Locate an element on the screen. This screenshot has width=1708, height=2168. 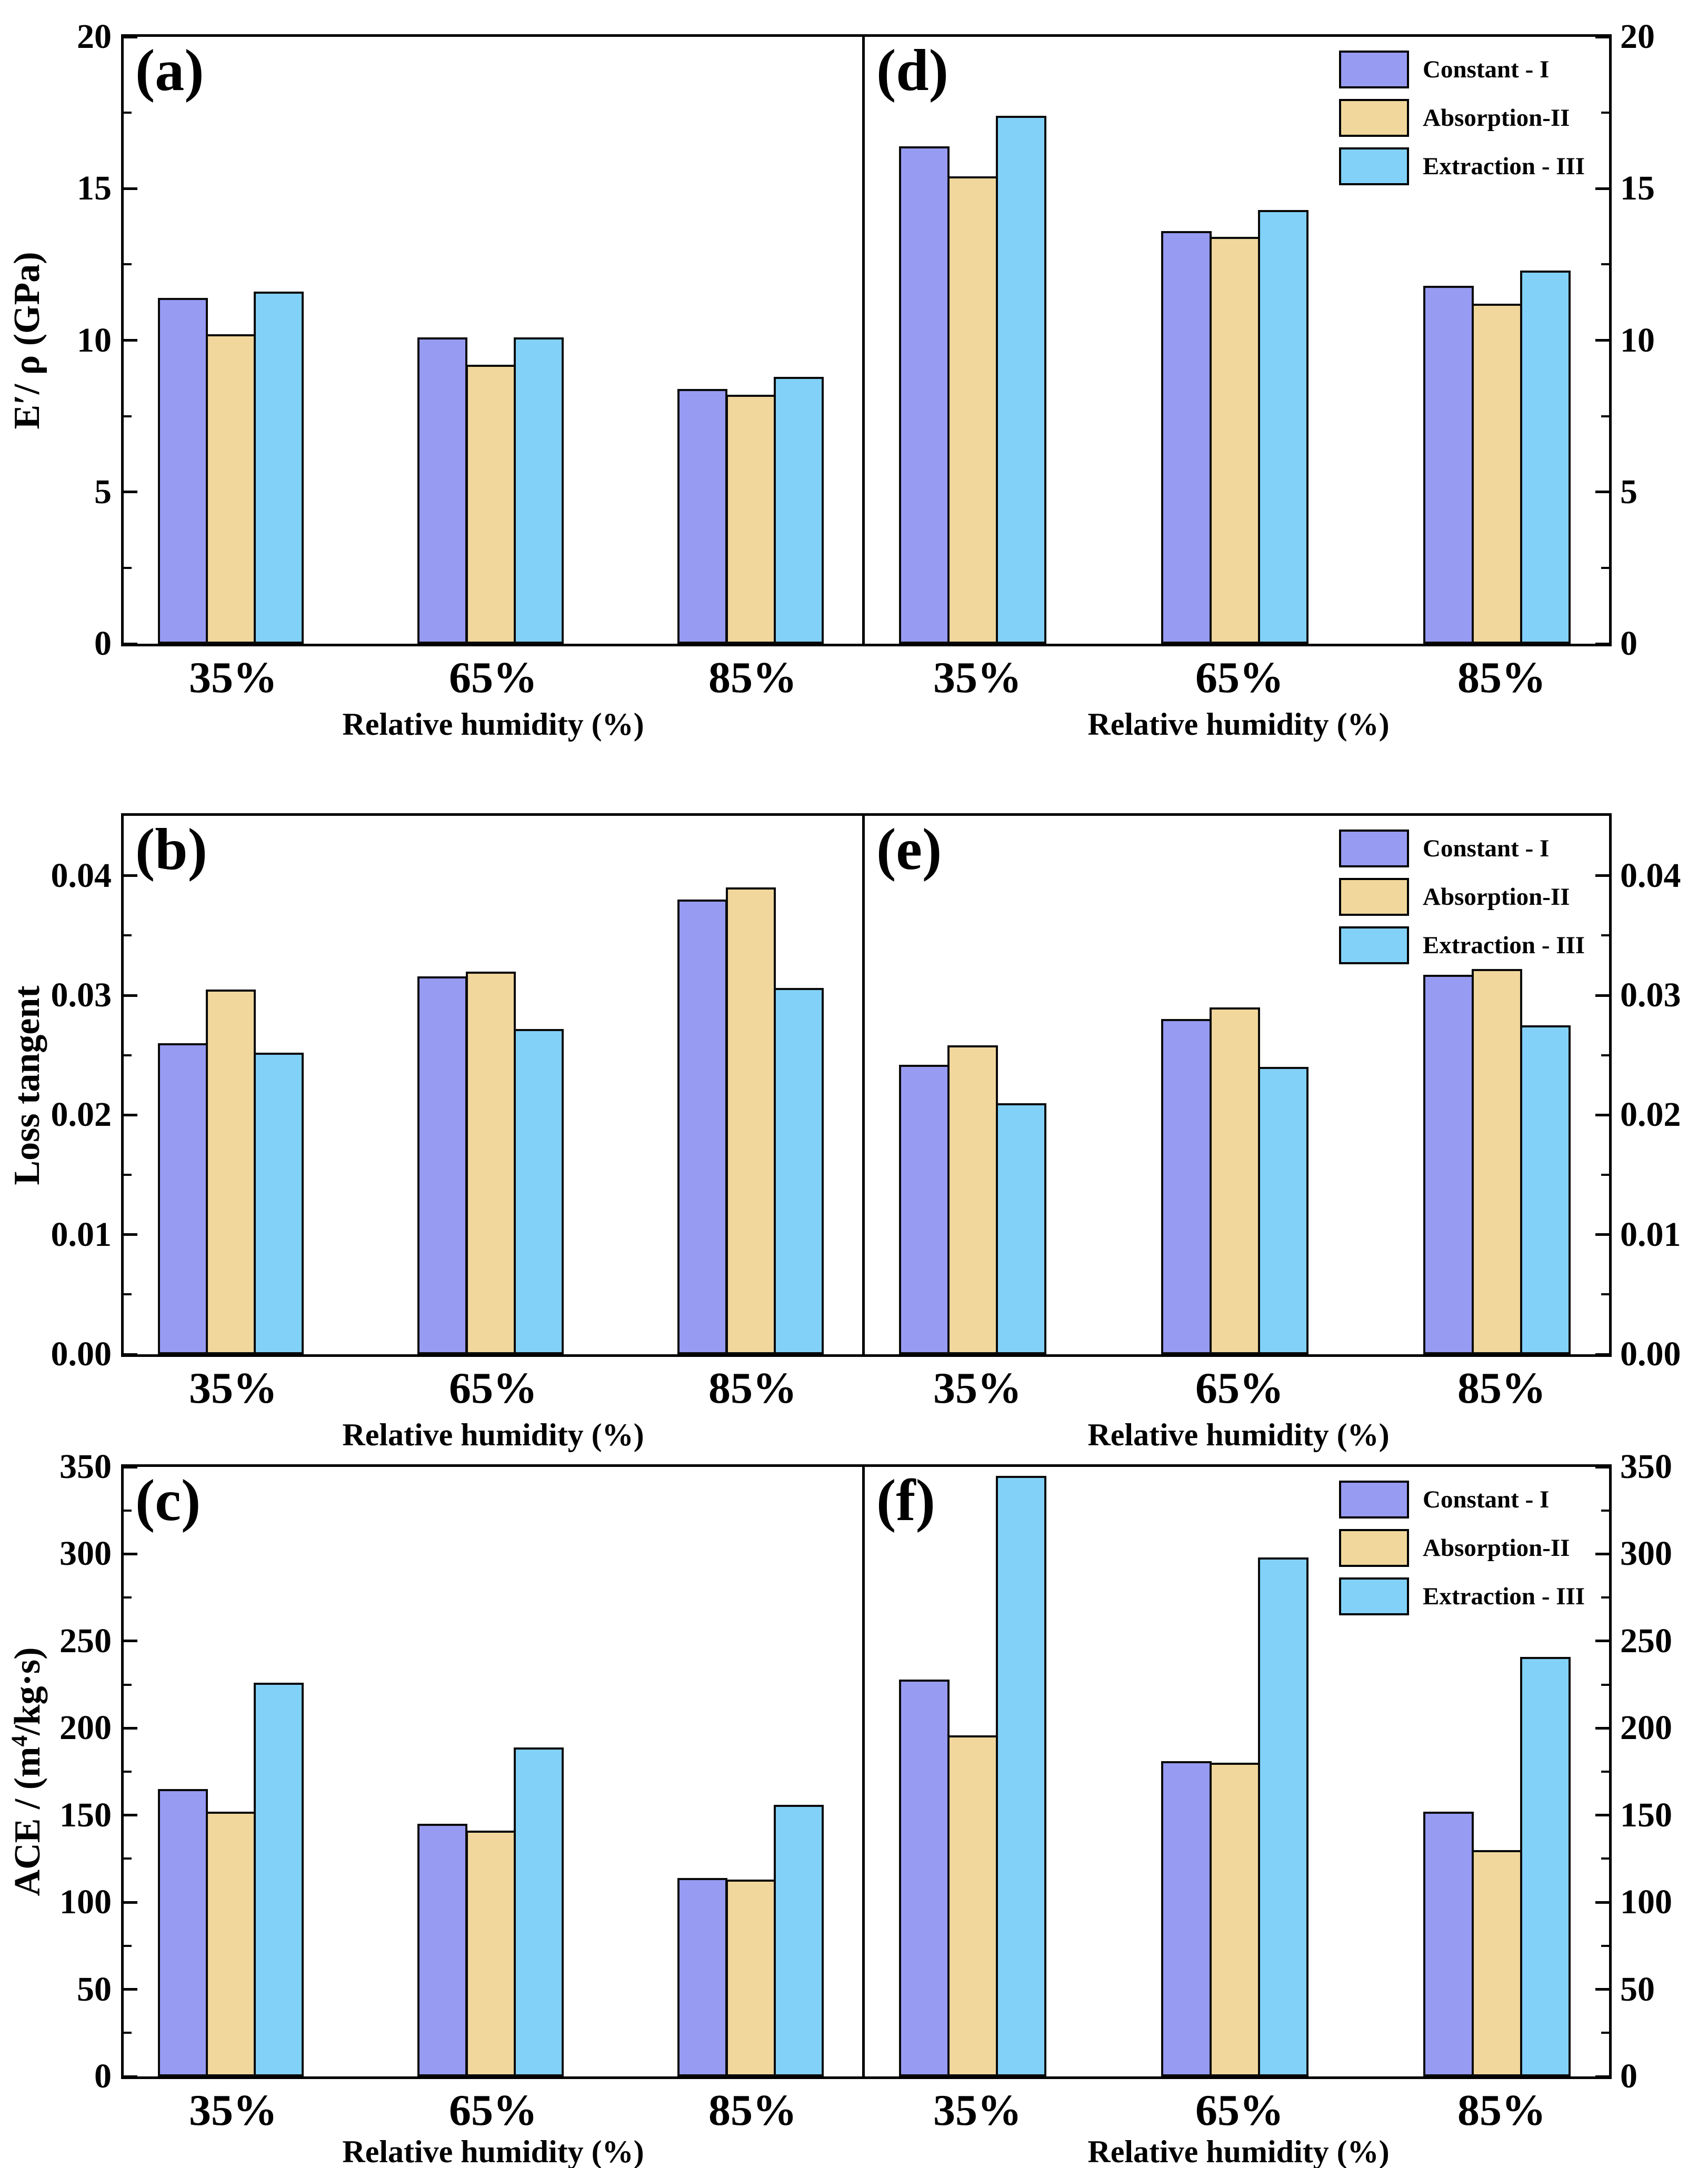
bar-d-85%-constant is located at coordinates (1448, 465).